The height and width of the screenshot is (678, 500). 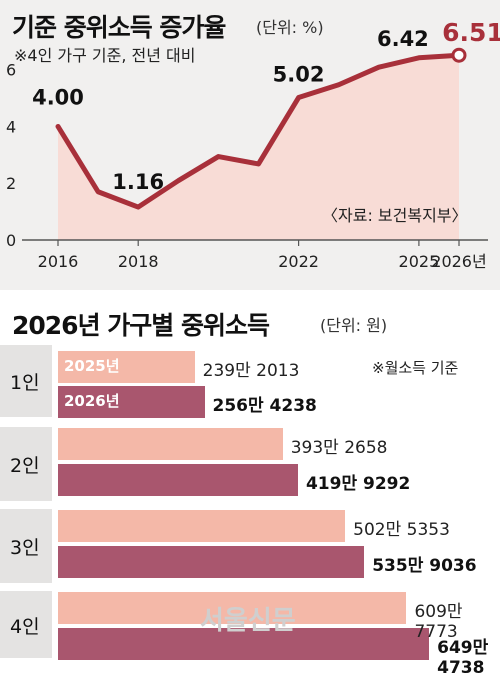 I want to click on category-label: 4인, so click(x=25, y=626).